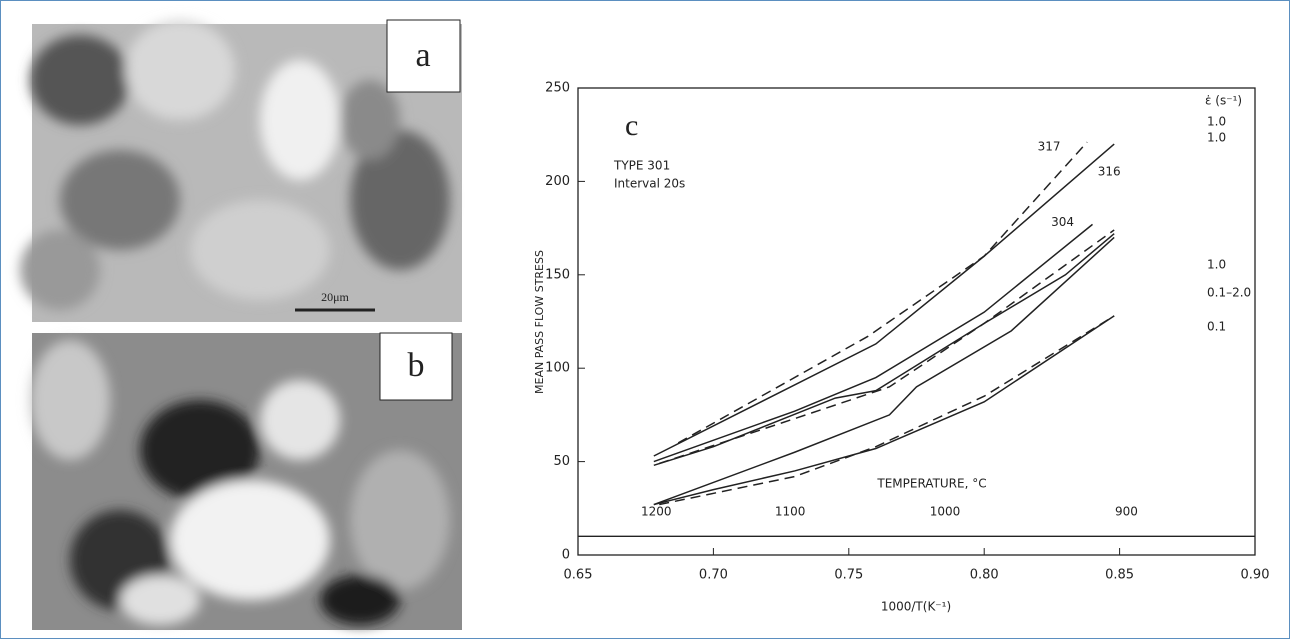  Describe the element at coordinates (931, 484) in the screenshot. I see `temperature-axis-label: TEMPERATURE, °C` at that location.